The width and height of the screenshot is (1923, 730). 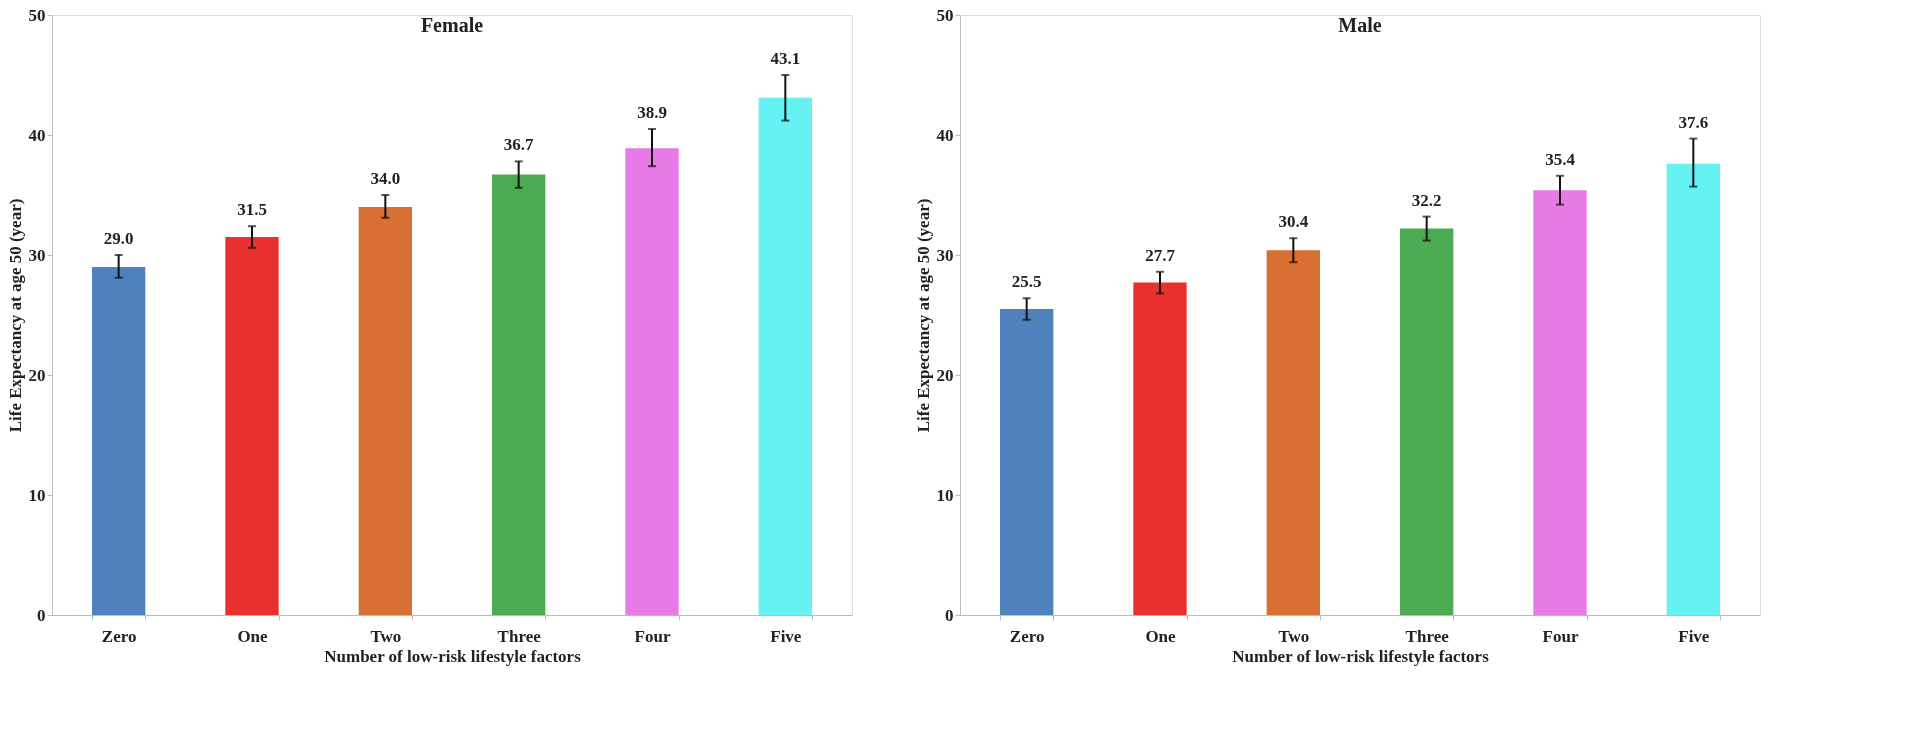 I want to click on chart-title: Female, so click(x=452, y=25).